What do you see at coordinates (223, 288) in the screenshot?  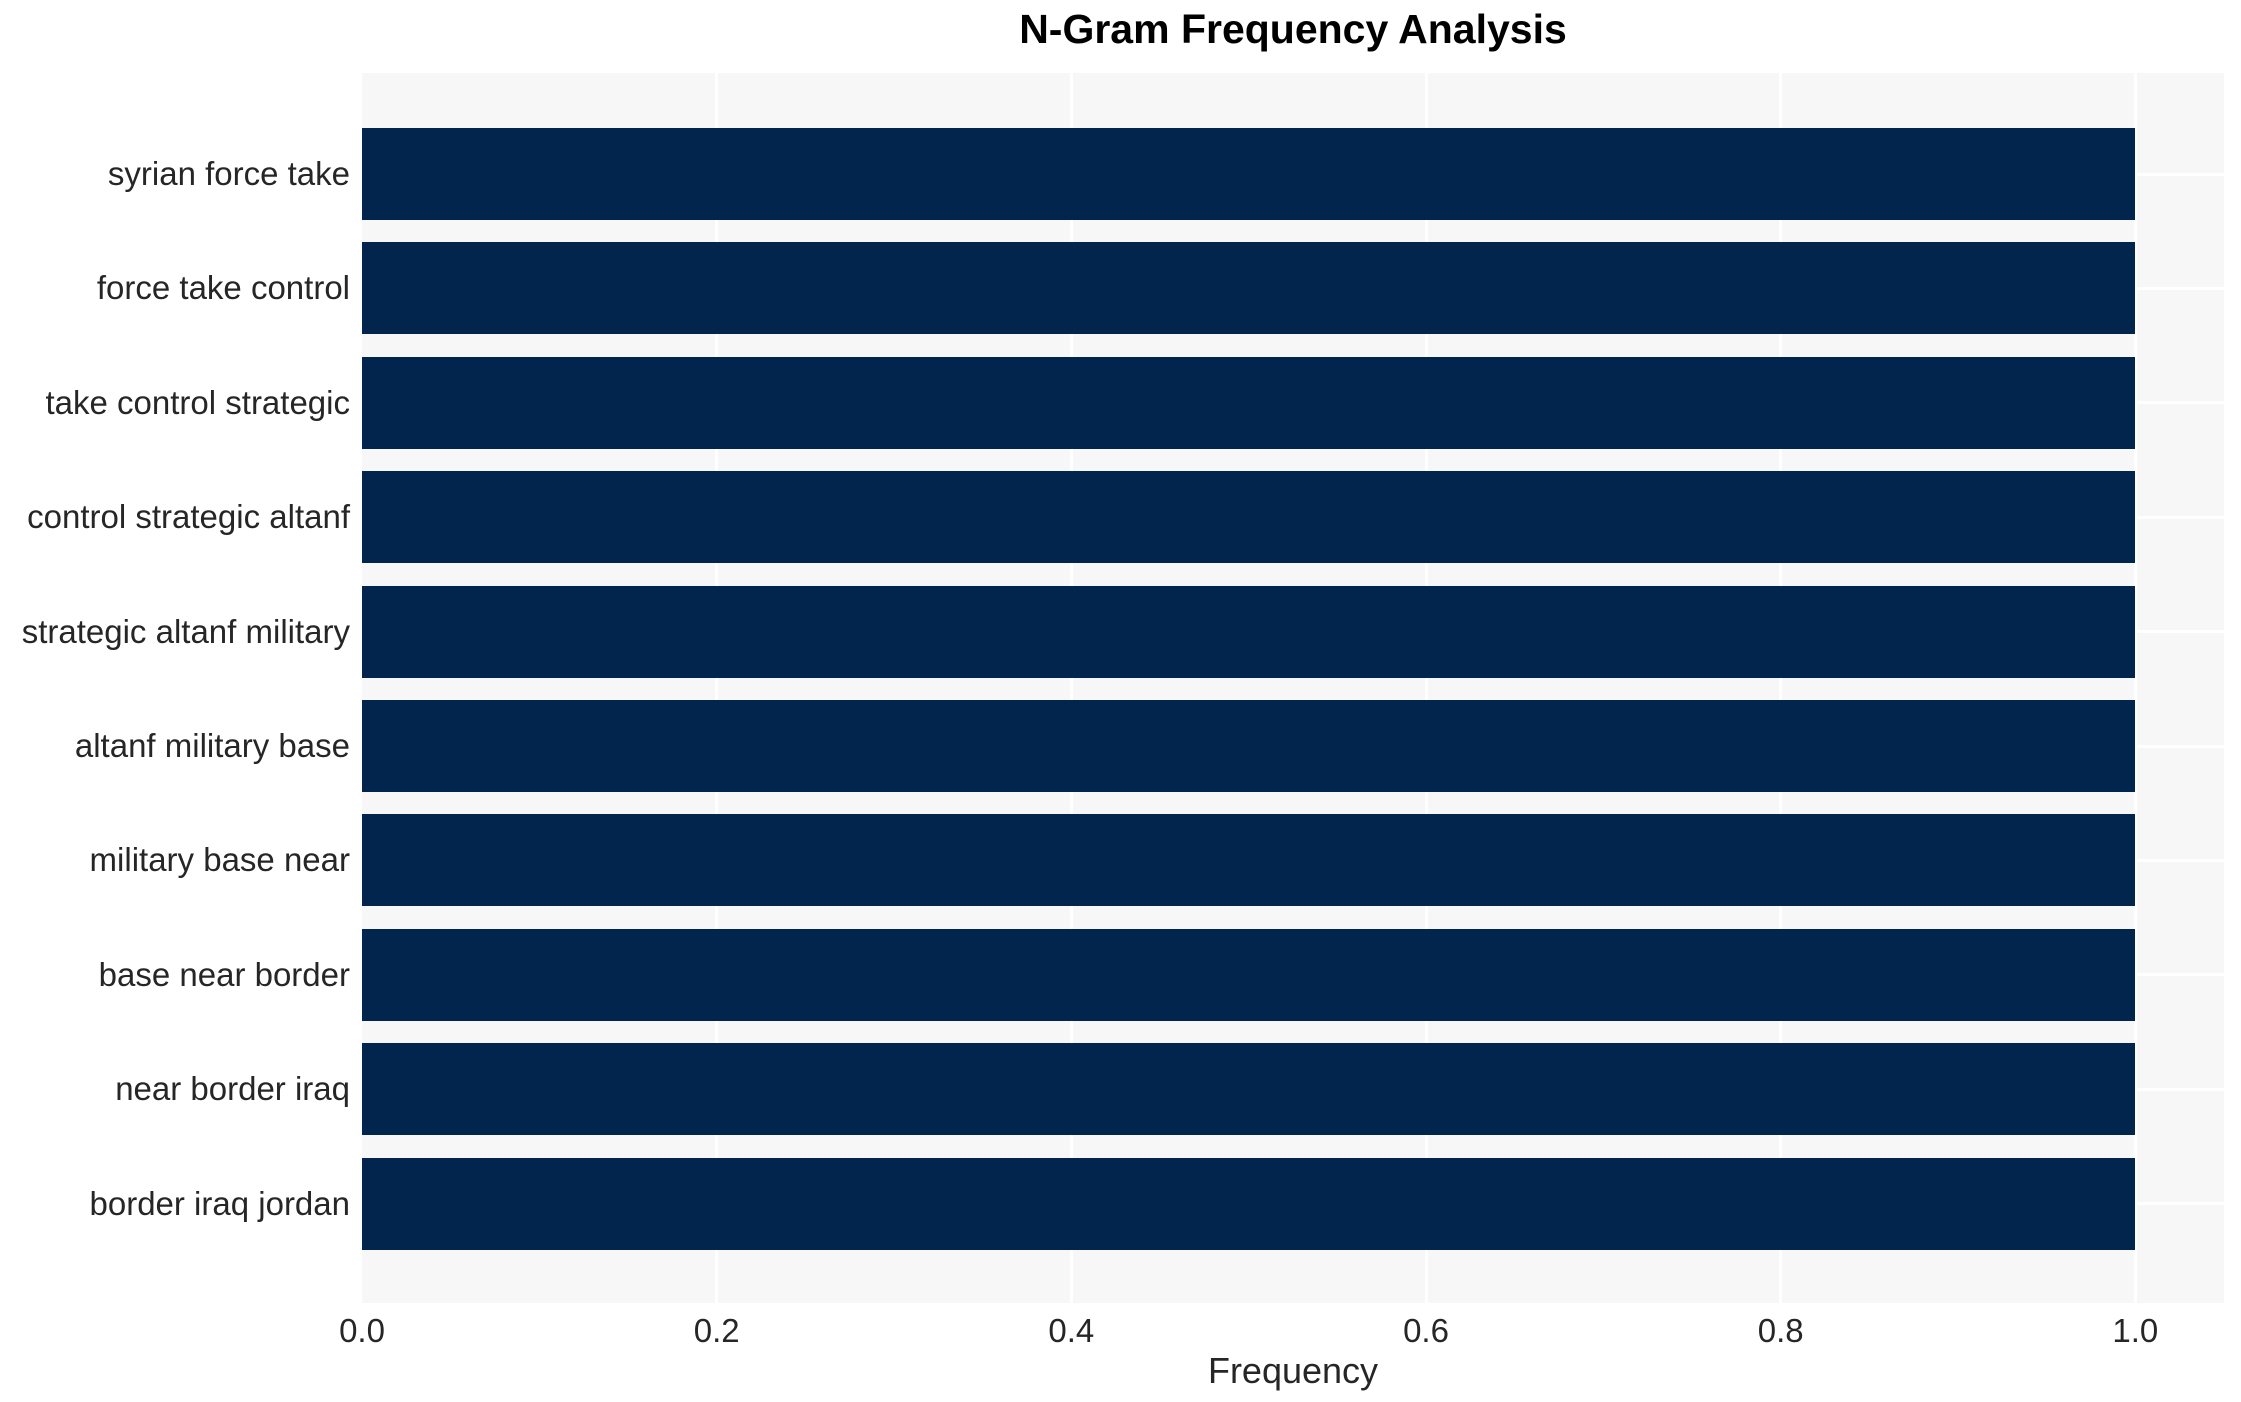 I see `y-tick-label: force take control` at bounding box center [223, 288].